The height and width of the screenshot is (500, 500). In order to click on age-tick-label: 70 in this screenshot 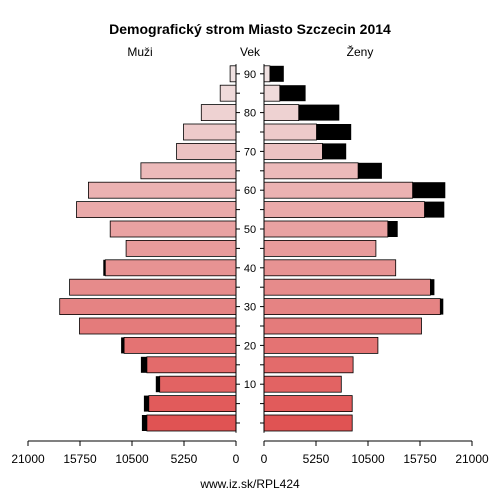, I will do `click(250, 152)`.